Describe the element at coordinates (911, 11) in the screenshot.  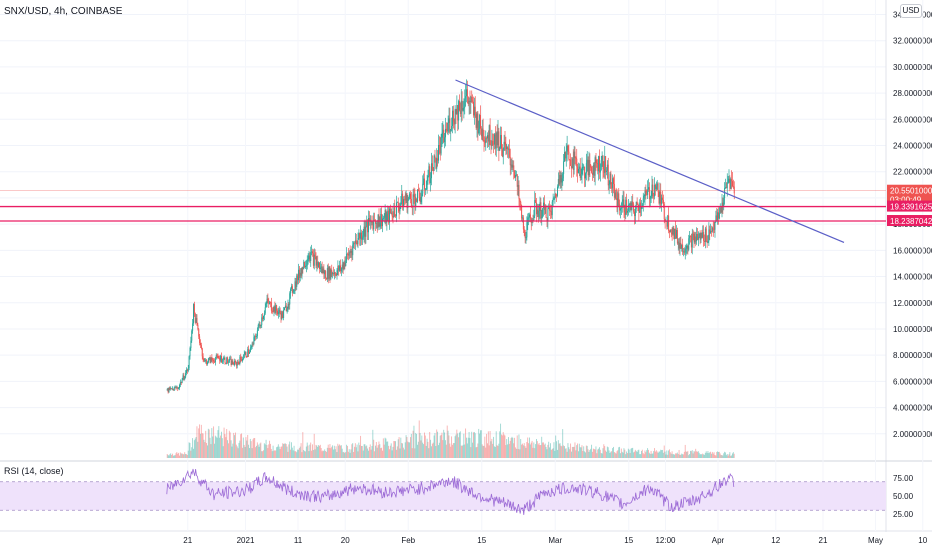
I see `currency-button: USD` at that location.